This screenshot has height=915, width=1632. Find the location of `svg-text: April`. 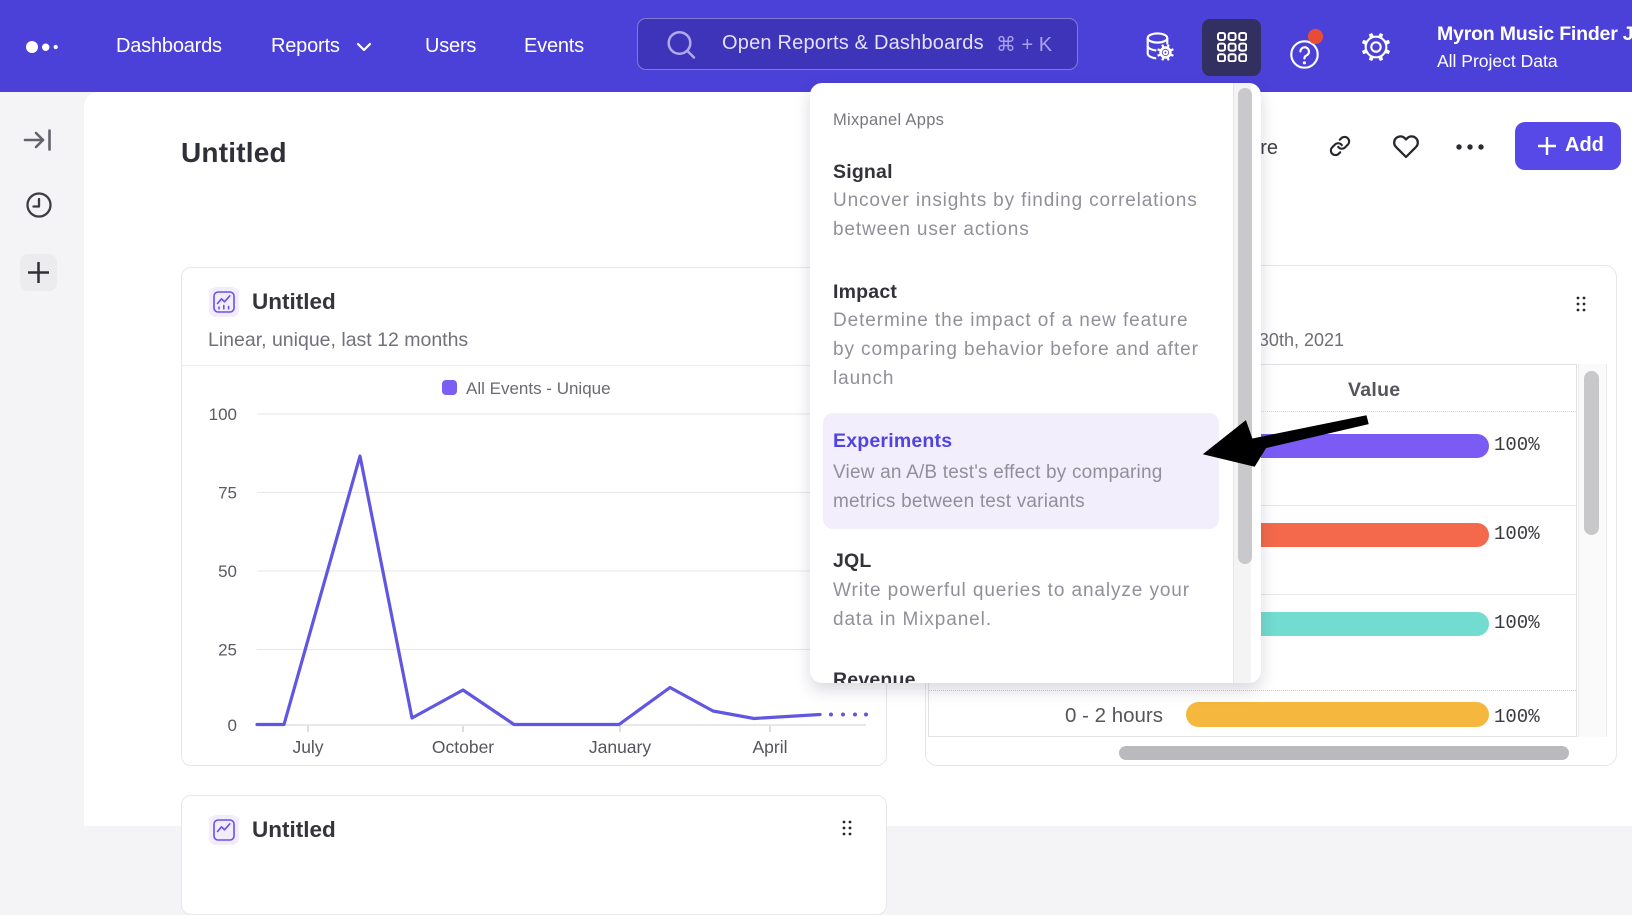

svg-text: April is located at coordinates (769, 747).